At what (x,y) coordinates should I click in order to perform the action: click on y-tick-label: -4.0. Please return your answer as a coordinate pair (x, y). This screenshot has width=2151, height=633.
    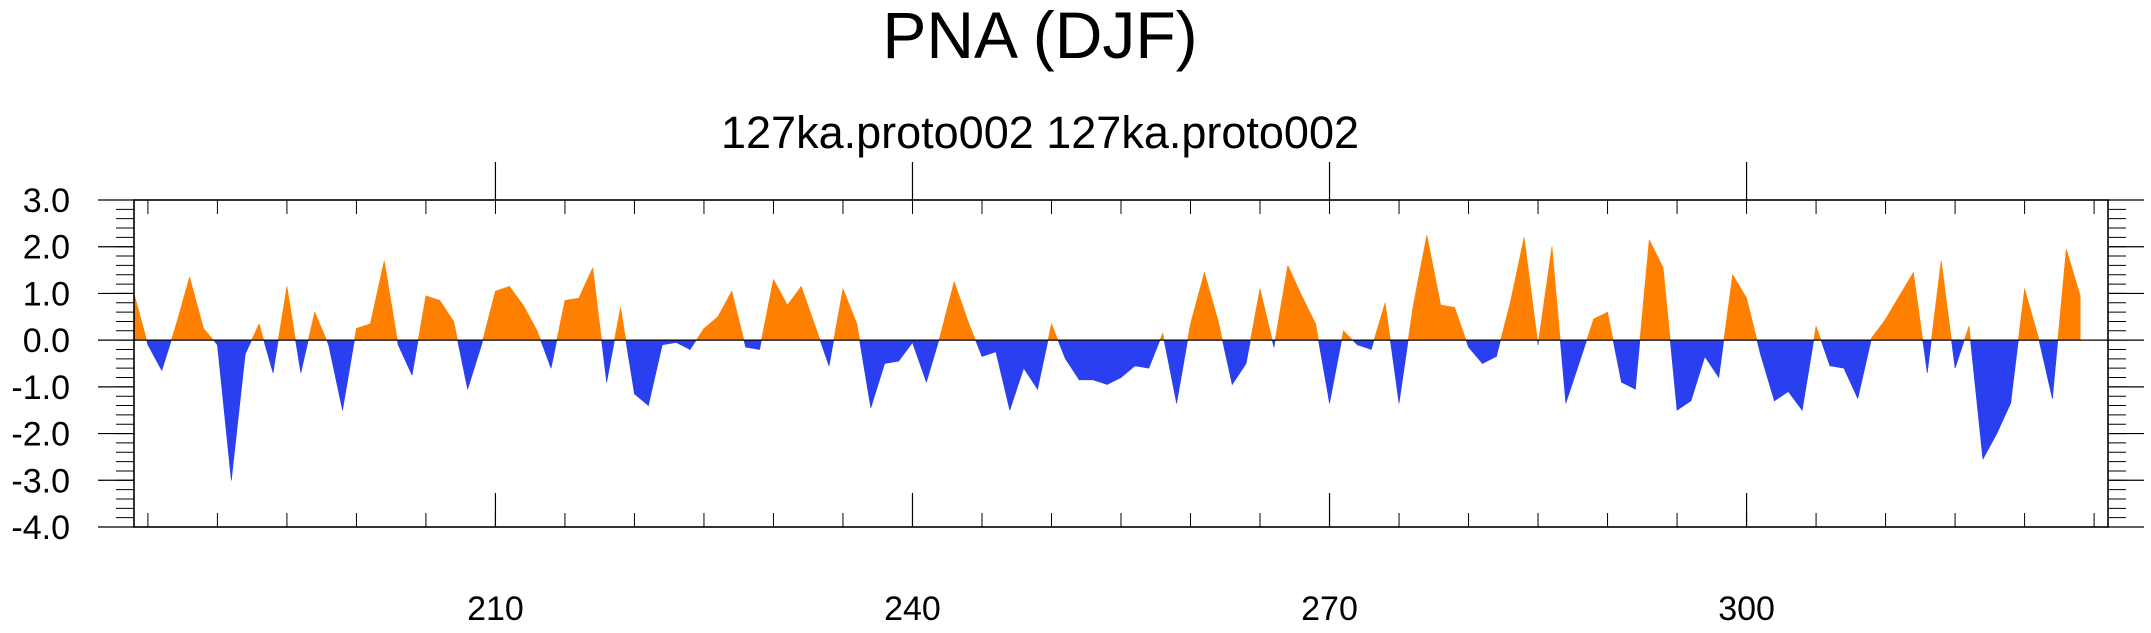
    Looking at the image, I should click on (40, 528).